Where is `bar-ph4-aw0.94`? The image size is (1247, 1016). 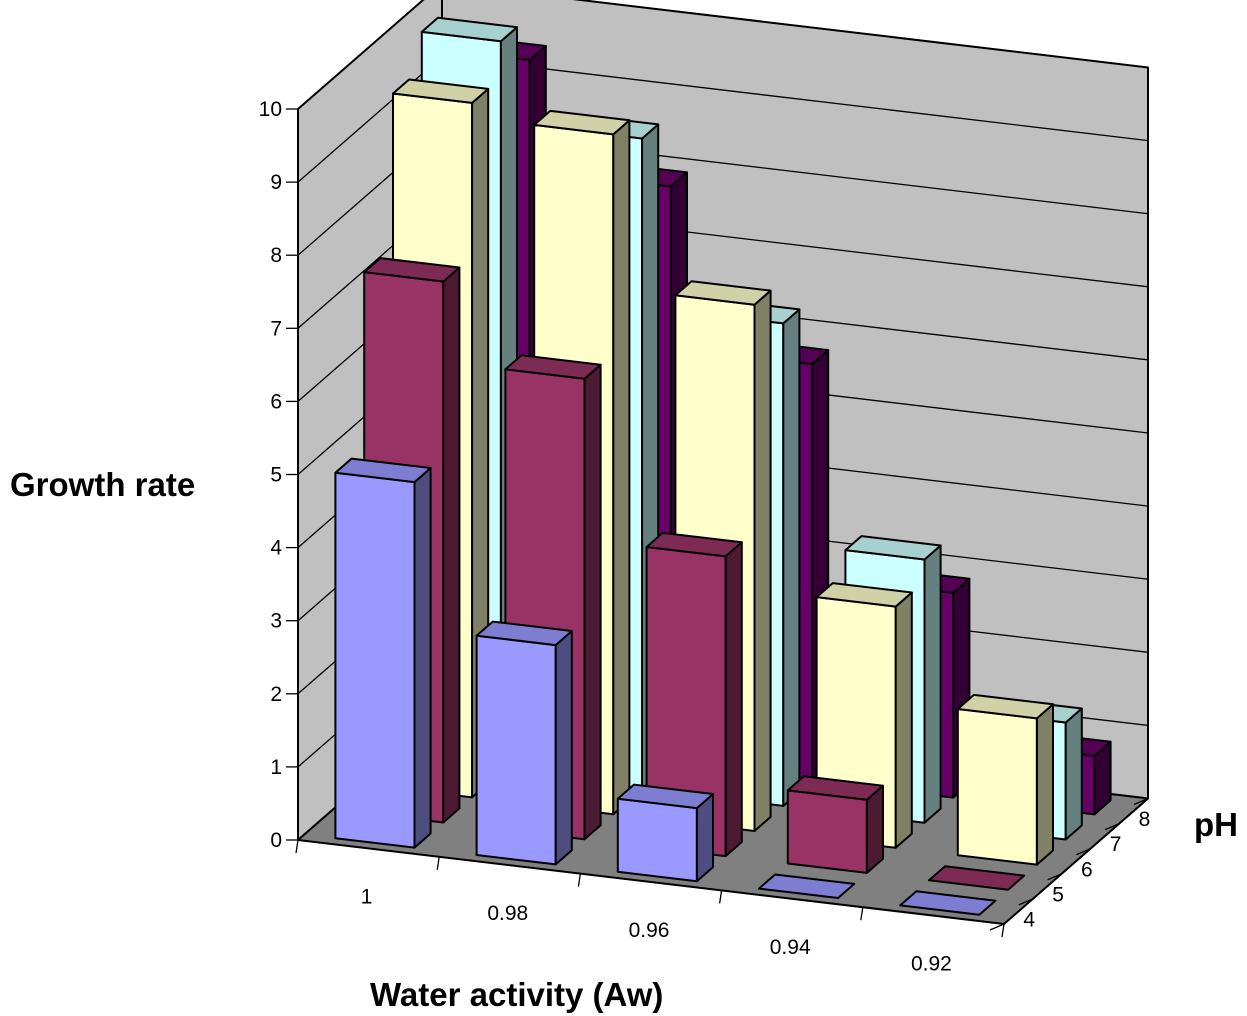
bar-ph4-aw0.94 is located at coordinates (807, 886).